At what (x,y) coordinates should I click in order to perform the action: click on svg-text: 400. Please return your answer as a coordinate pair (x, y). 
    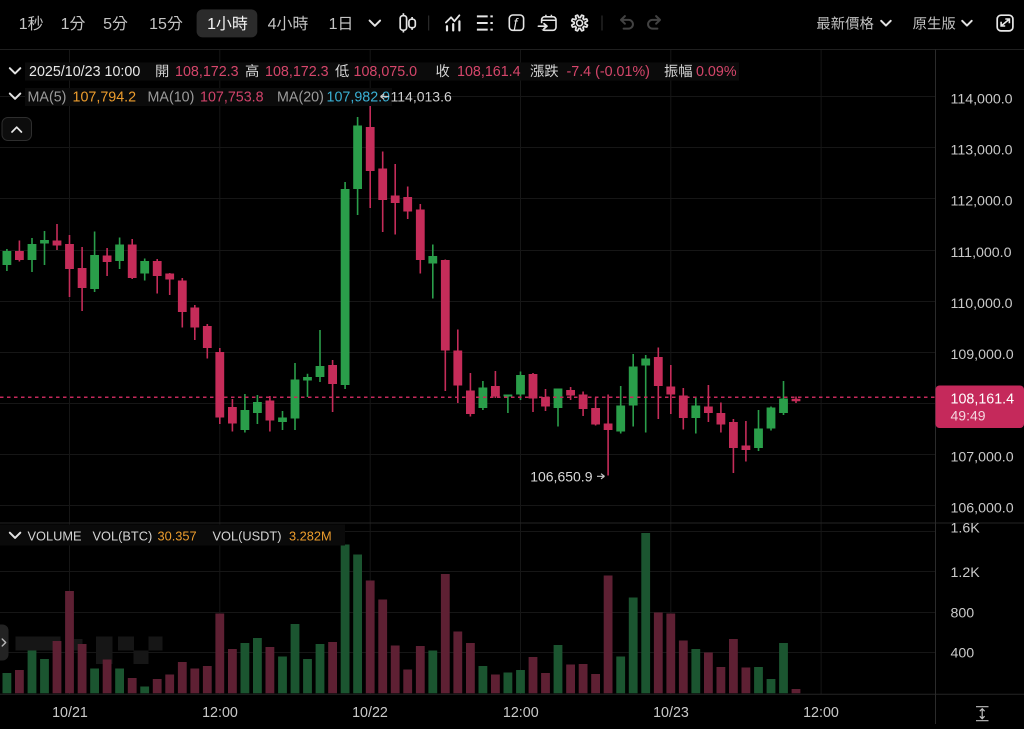
    Looking at the image, I should click on (963, 654).